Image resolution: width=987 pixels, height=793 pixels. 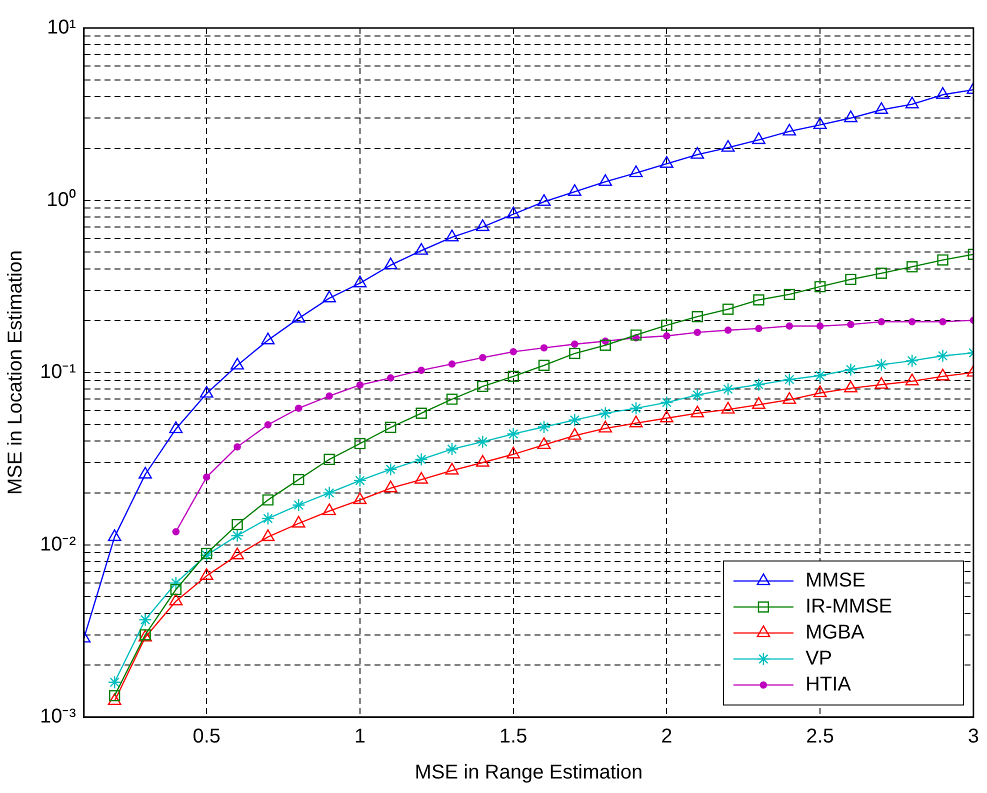 What do you see at coordinates (820, 737) in the screenshot?
I see `x-tick-label: 2.5` at bounding box center [820, 737].